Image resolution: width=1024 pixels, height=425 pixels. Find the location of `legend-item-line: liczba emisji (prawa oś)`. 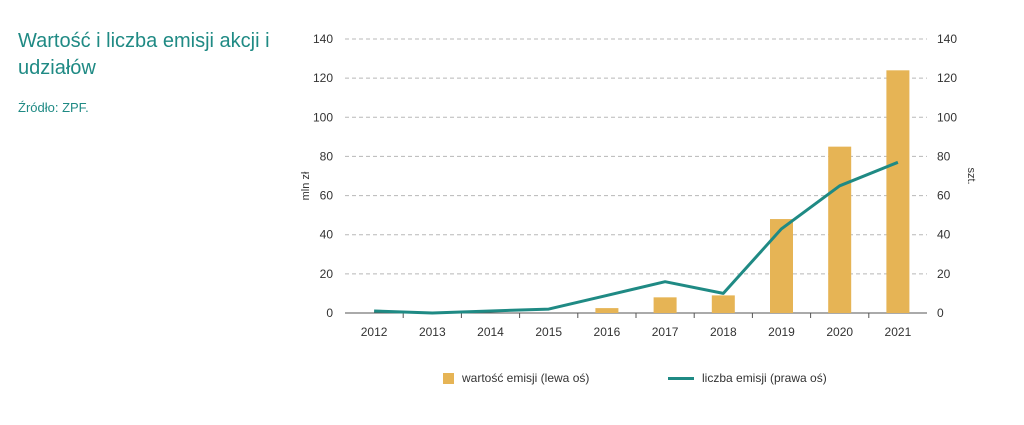

legend-item-line: liczba emisji (prawa oś) is located at coordinates (747, 378).